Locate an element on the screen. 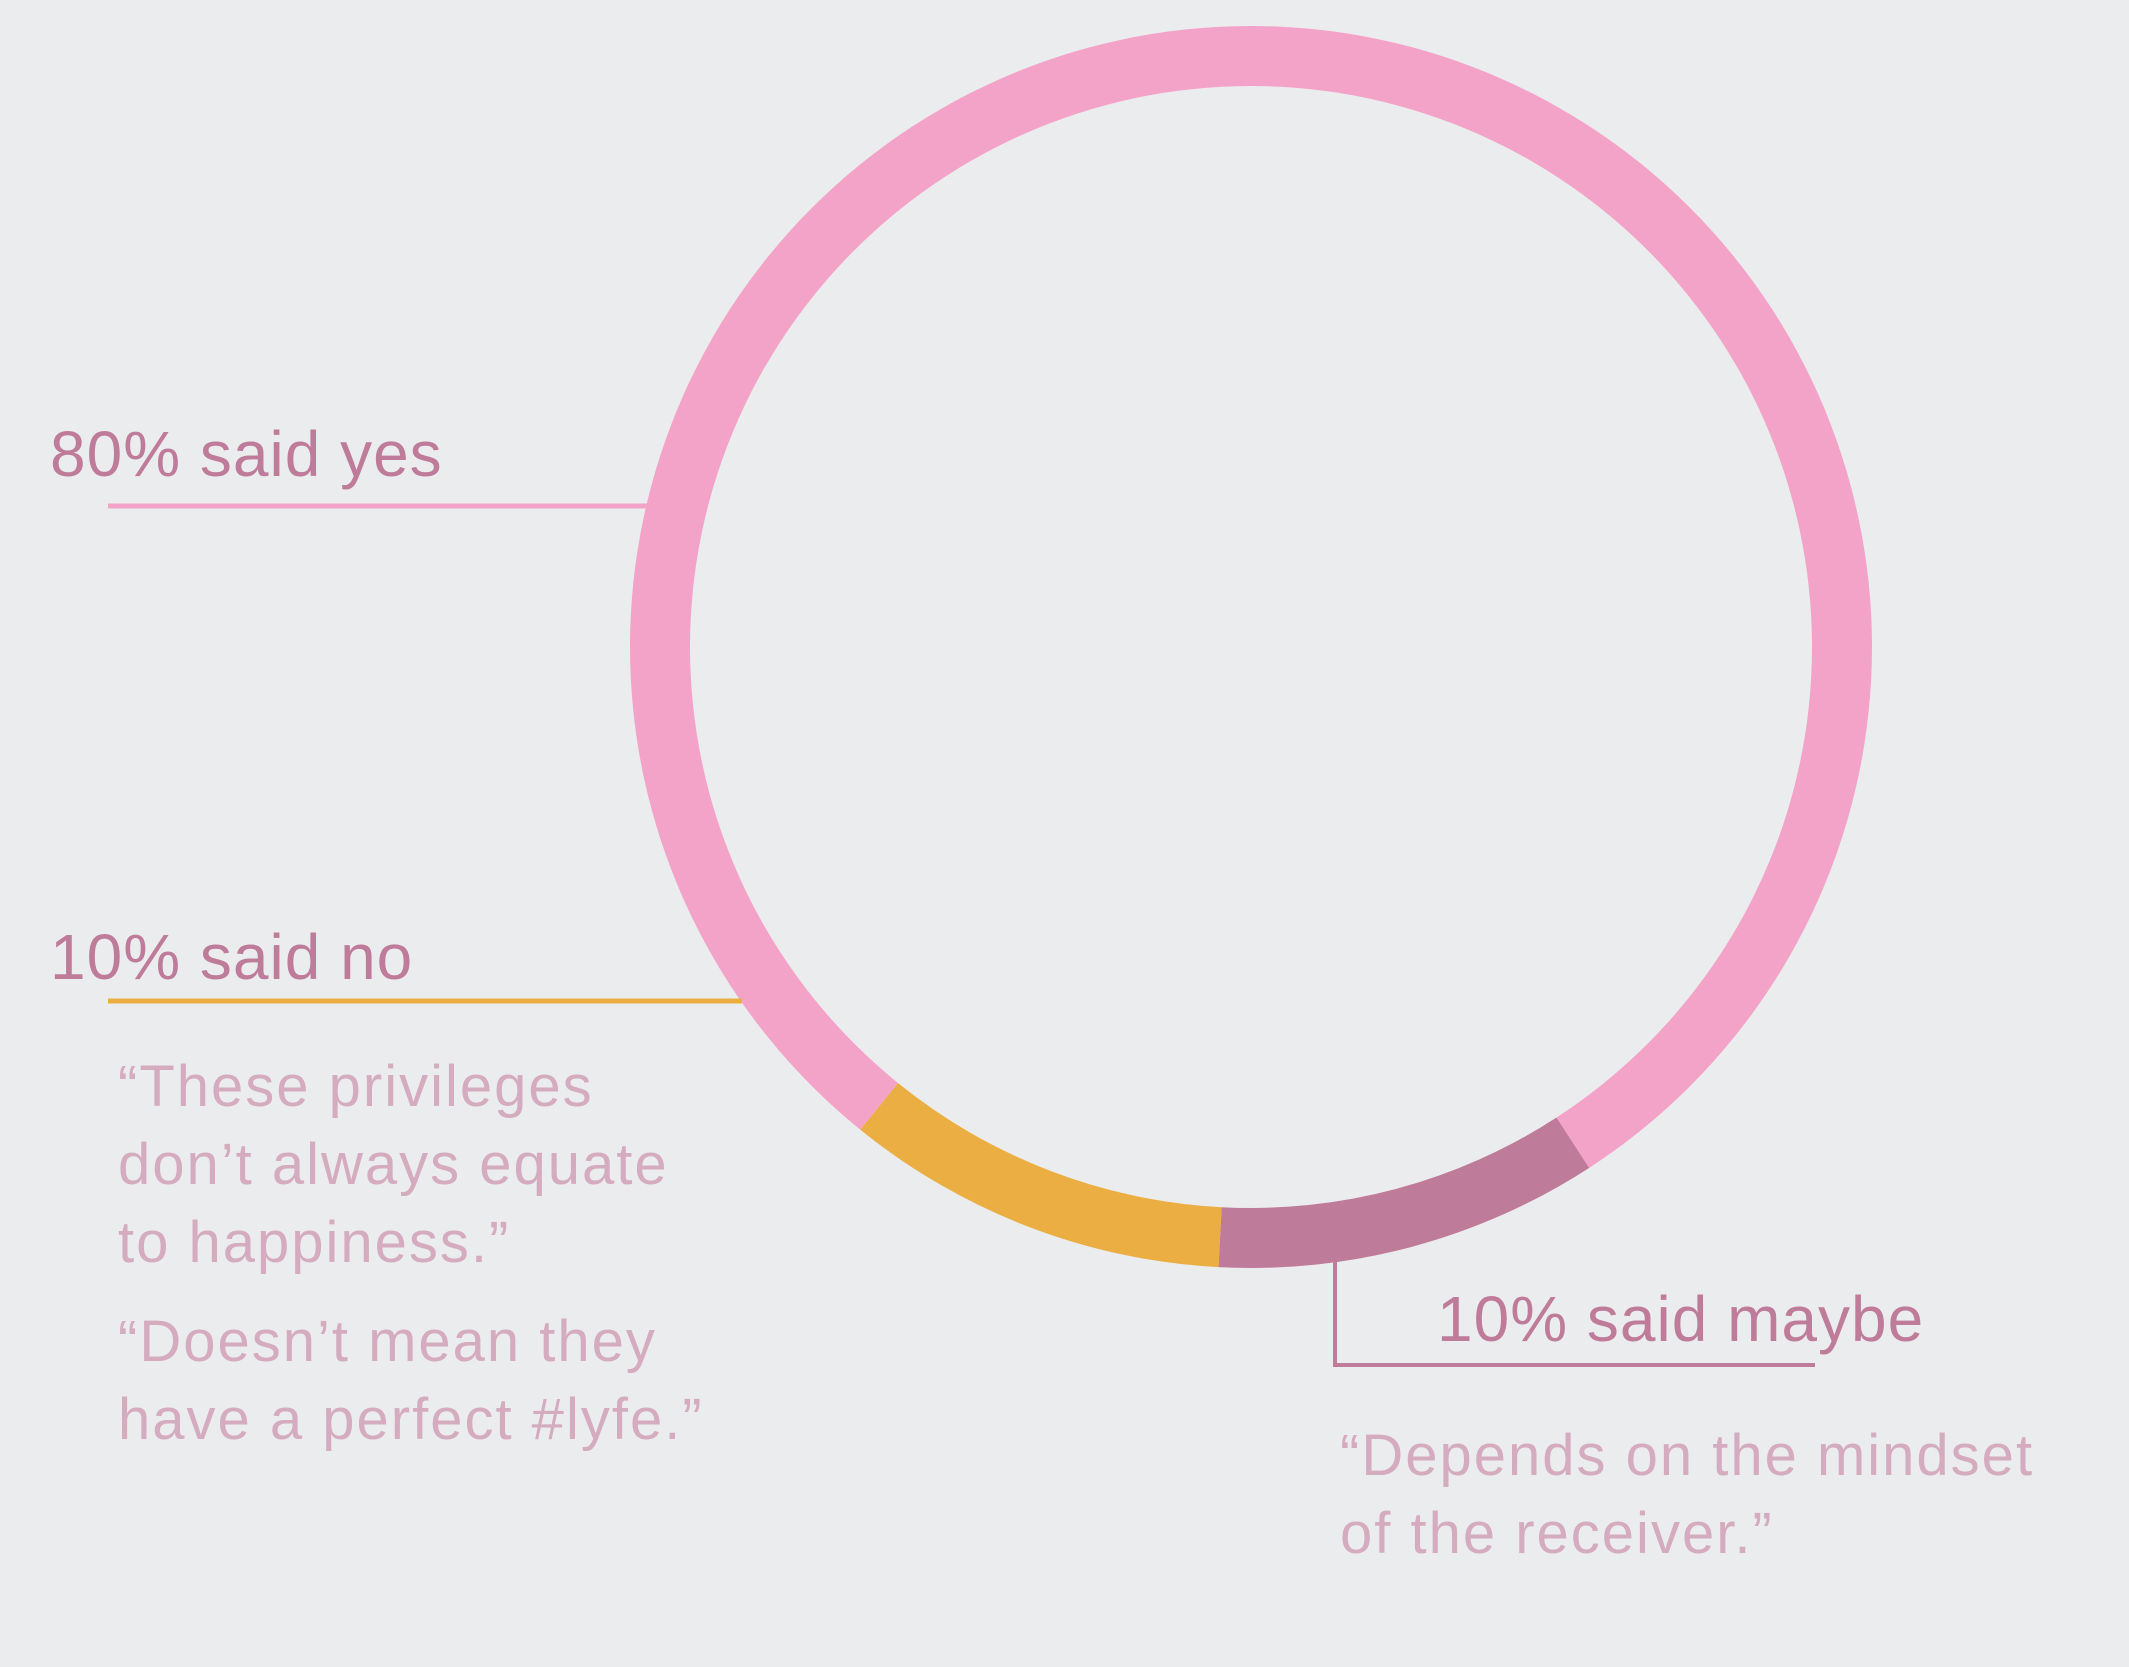 This screenshot has width=2129, height=1667. quote-maybe-1-line: of the receiver.” is located at coordinates (1557, 1533).